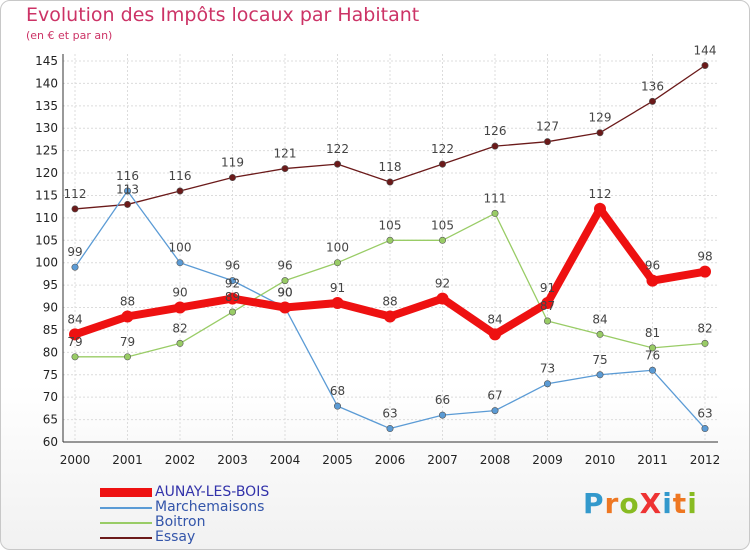  What do you see at coordinates (494, 396) in the screenshot?
I see `data-label-marchemaisons: 67` at bounding box center [494, 396].